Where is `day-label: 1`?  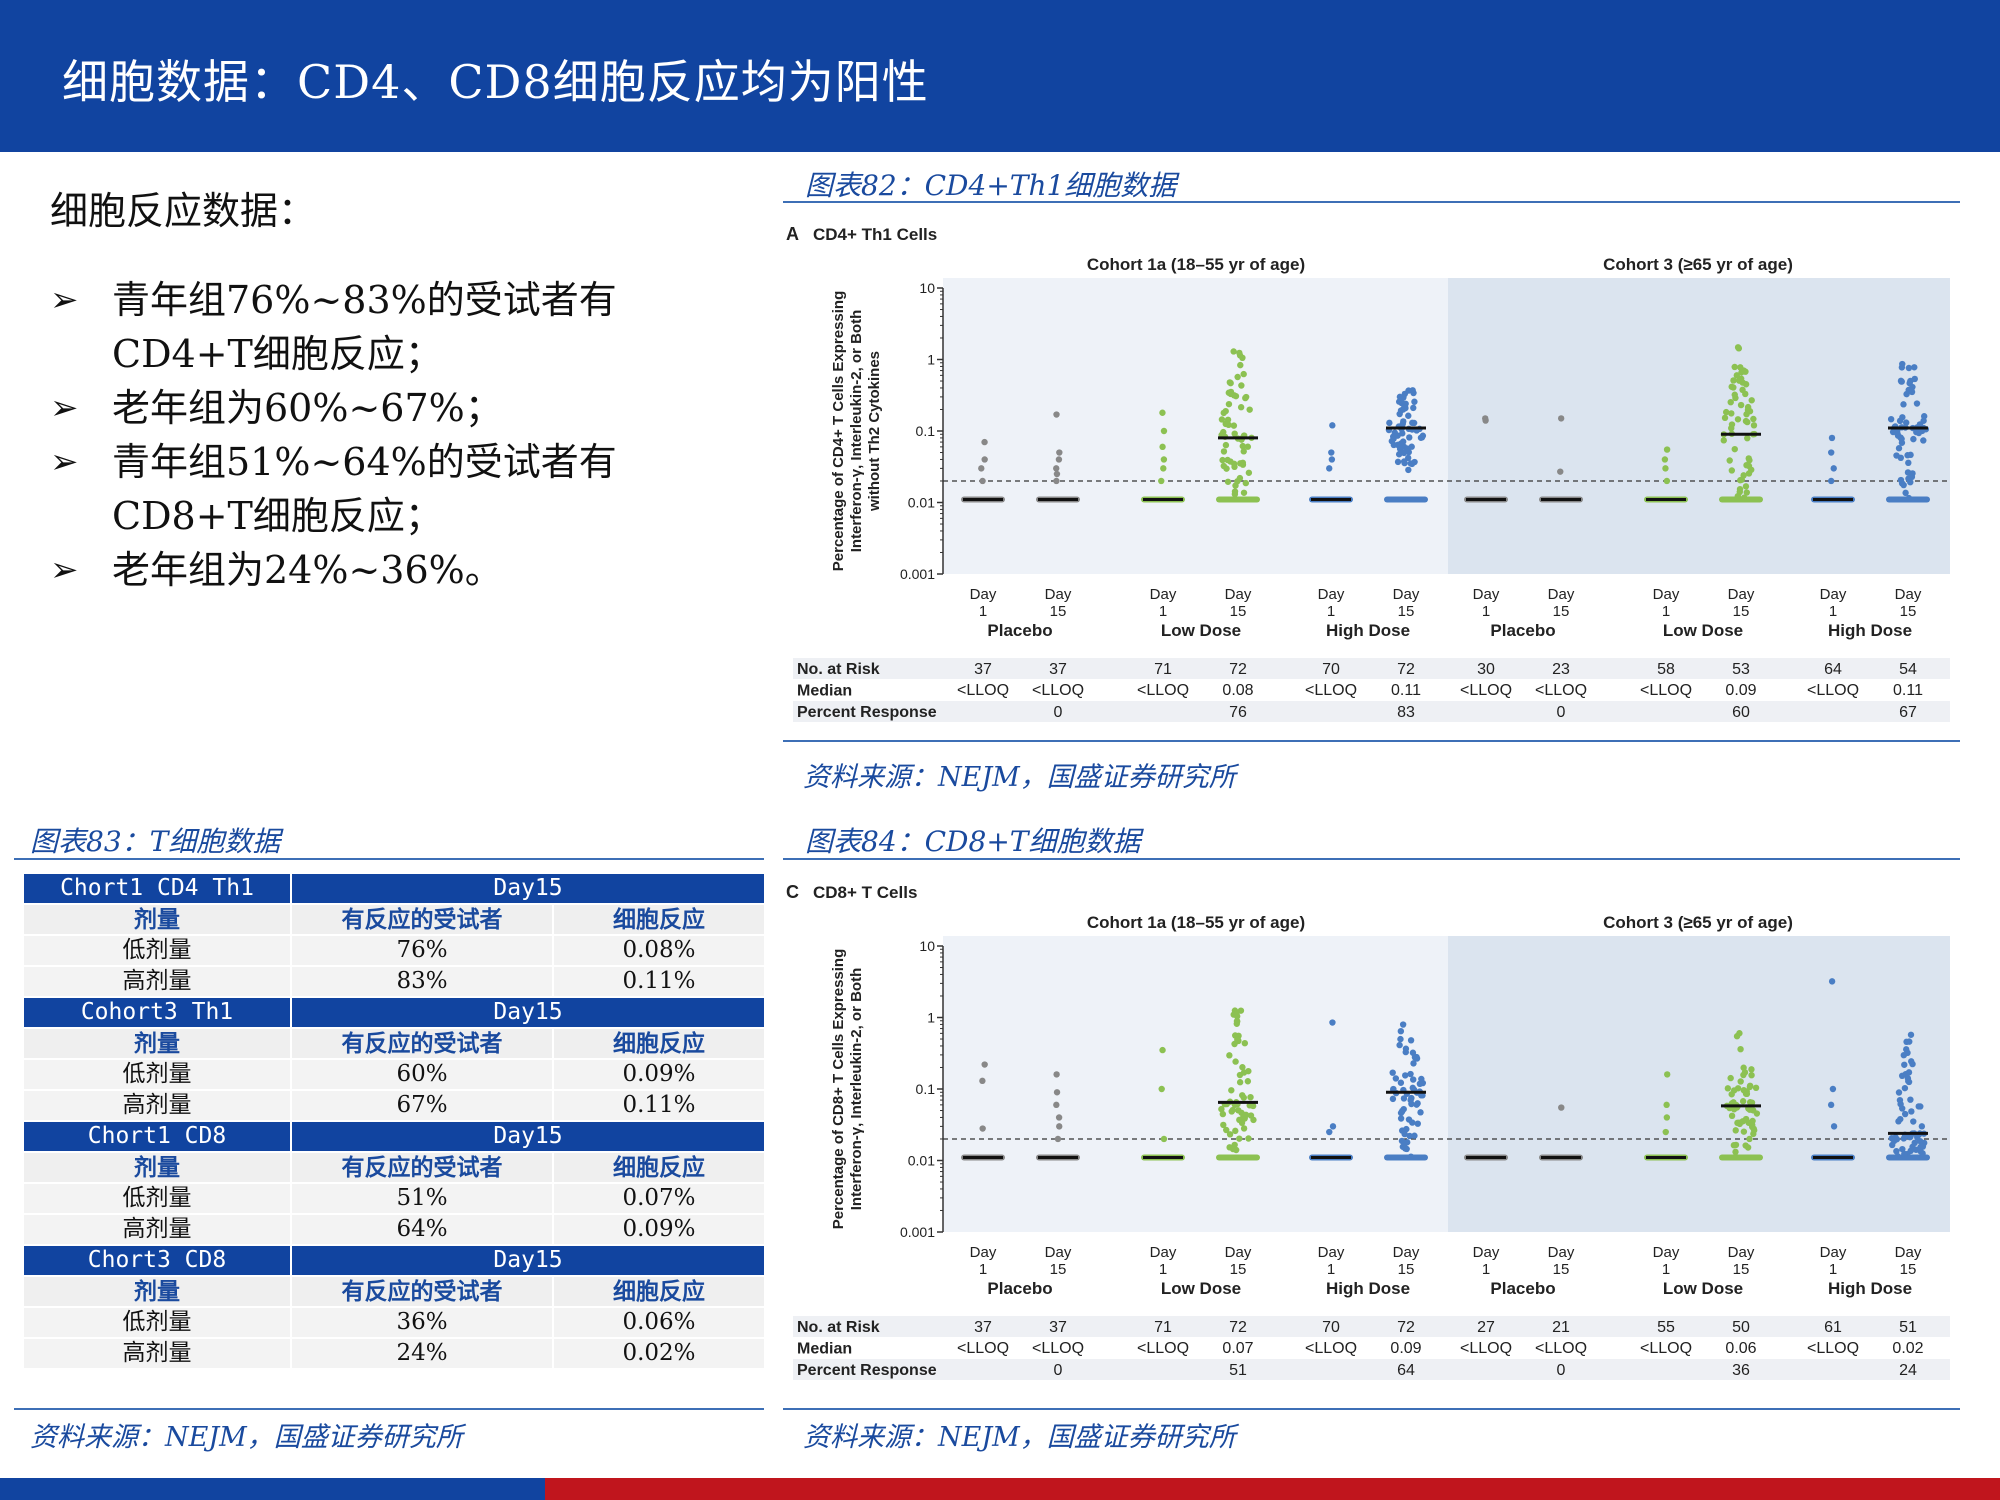 day-label: 1 is located at coordinates (1331, 1269).